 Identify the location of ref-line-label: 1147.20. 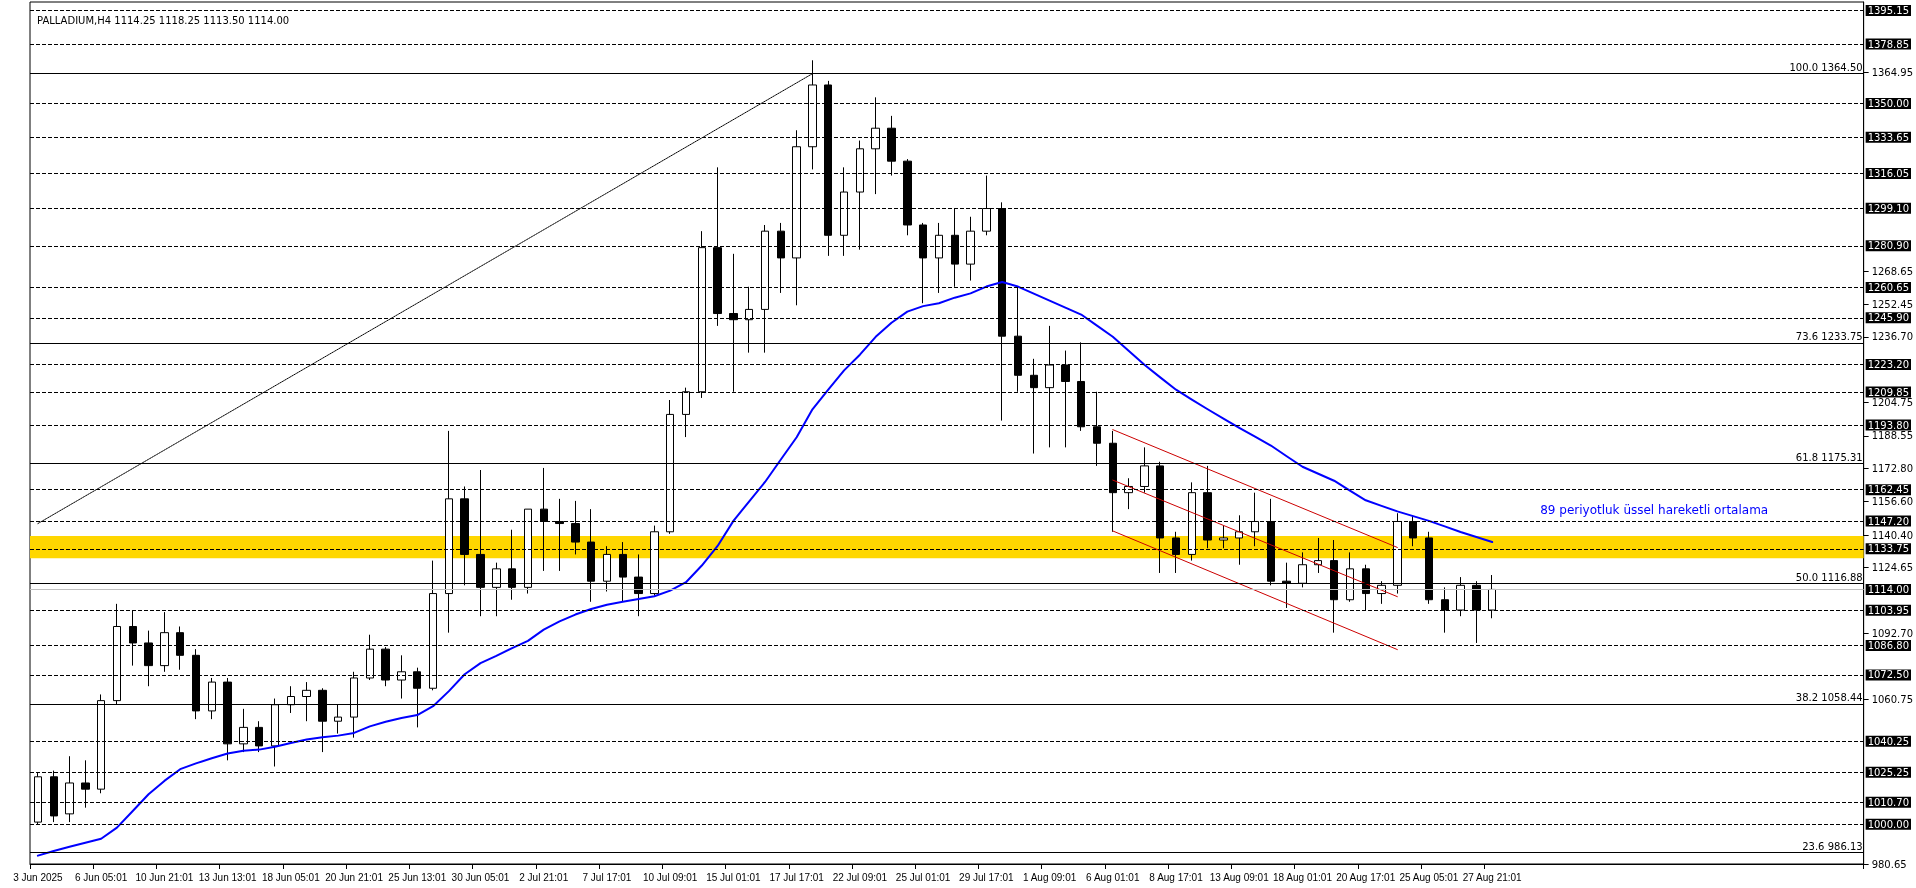
(1888, 521).